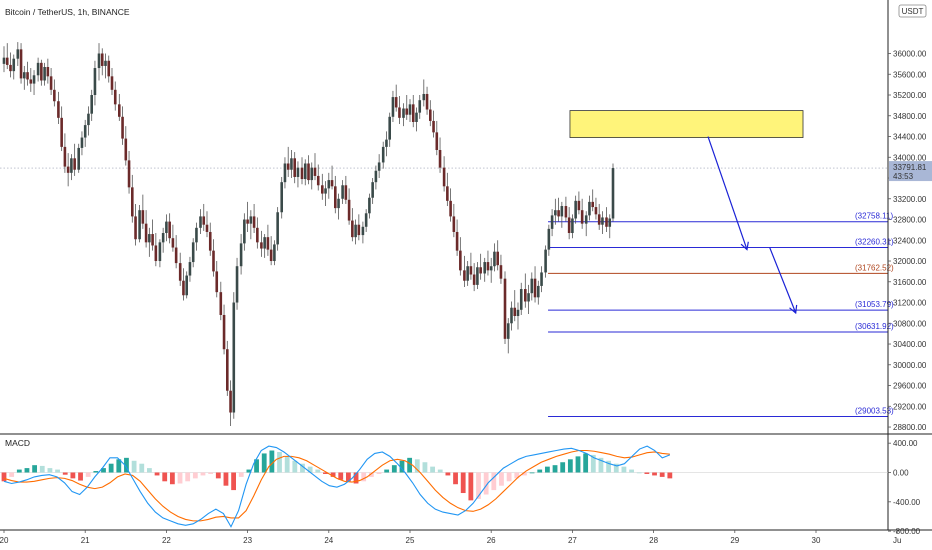  I want to click on currency-badge-label: USDT, so click(913, 11).